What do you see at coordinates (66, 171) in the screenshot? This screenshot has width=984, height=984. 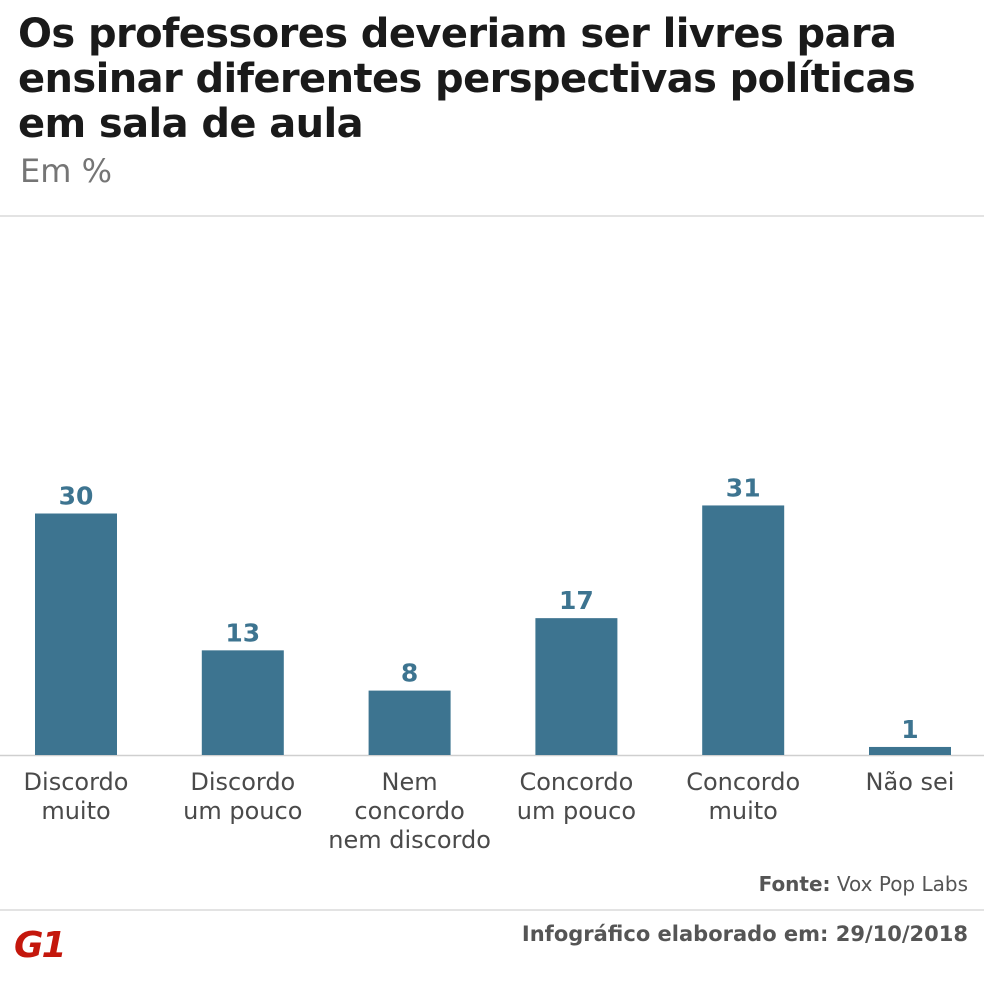 I see `chart-subtitle: Em %` at bounding box center [66, 171].